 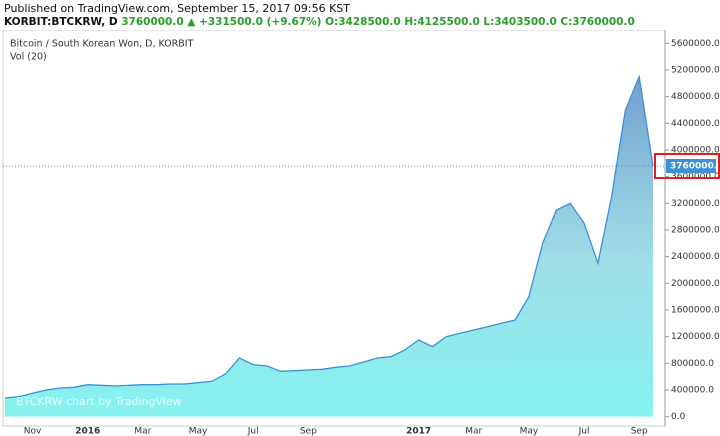 I want to click on y-tick-label: 5200000.0, so click(x=695, y=71).